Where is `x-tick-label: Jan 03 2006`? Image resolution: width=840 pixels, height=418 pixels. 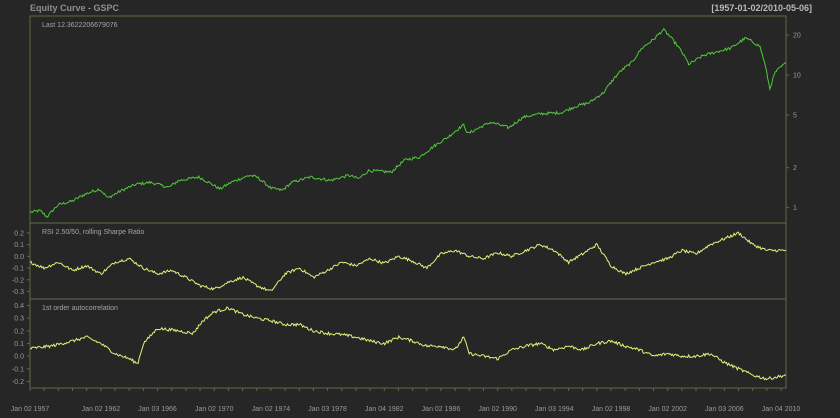
x-tick-label: Jan 03 2006 is located at coordinates (724, 409).